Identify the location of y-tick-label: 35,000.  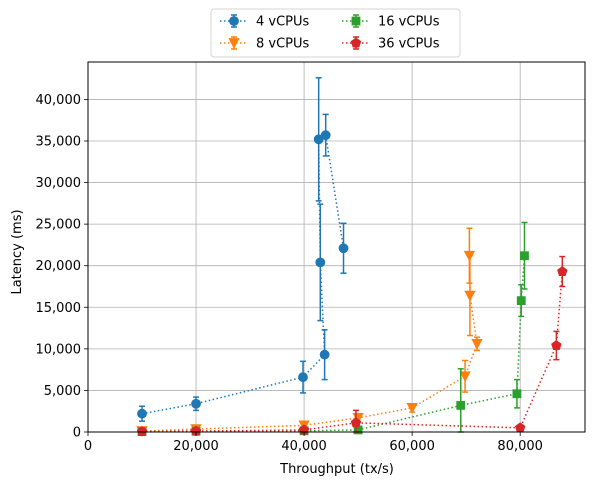
(59, 141).